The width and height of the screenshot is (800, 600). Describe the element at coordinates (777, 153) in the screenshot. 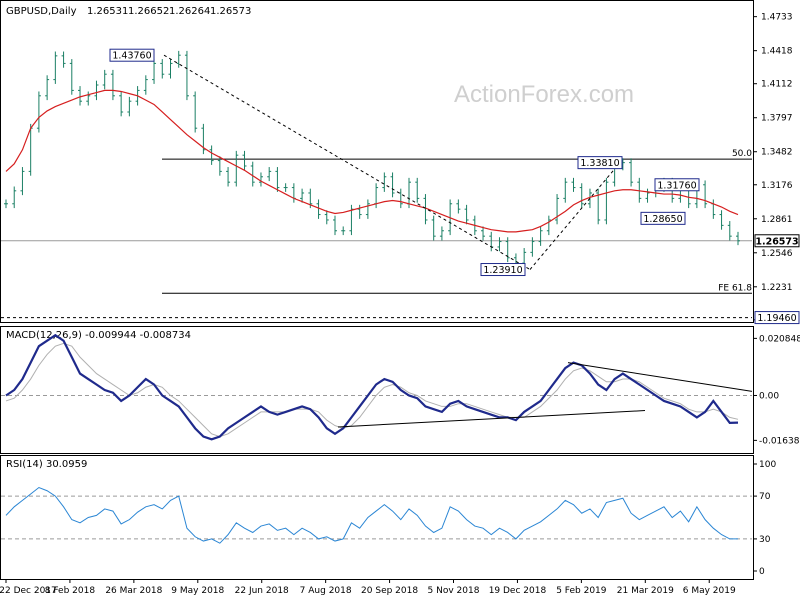

I see `price-tick-label: 1.3482` at that location.